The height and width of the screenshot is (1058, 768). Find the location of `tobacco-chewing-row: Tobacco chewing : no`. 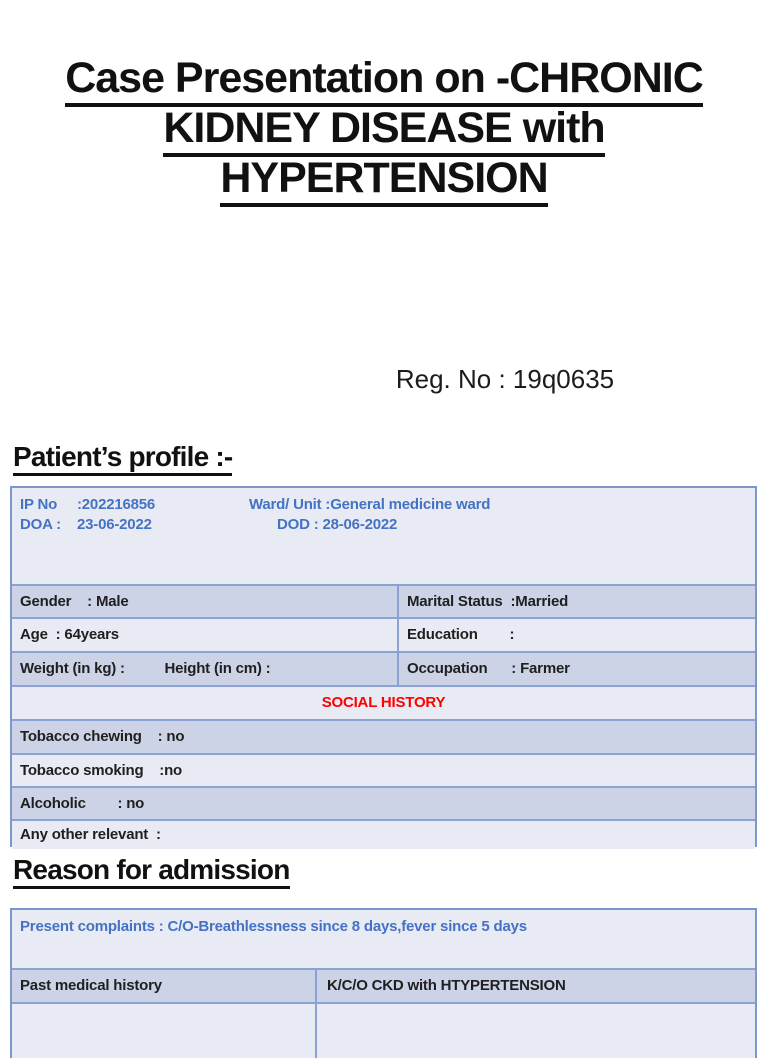

tobacco-chewing-row: Tobacco chewing : no is located at coordinates (383, 736).